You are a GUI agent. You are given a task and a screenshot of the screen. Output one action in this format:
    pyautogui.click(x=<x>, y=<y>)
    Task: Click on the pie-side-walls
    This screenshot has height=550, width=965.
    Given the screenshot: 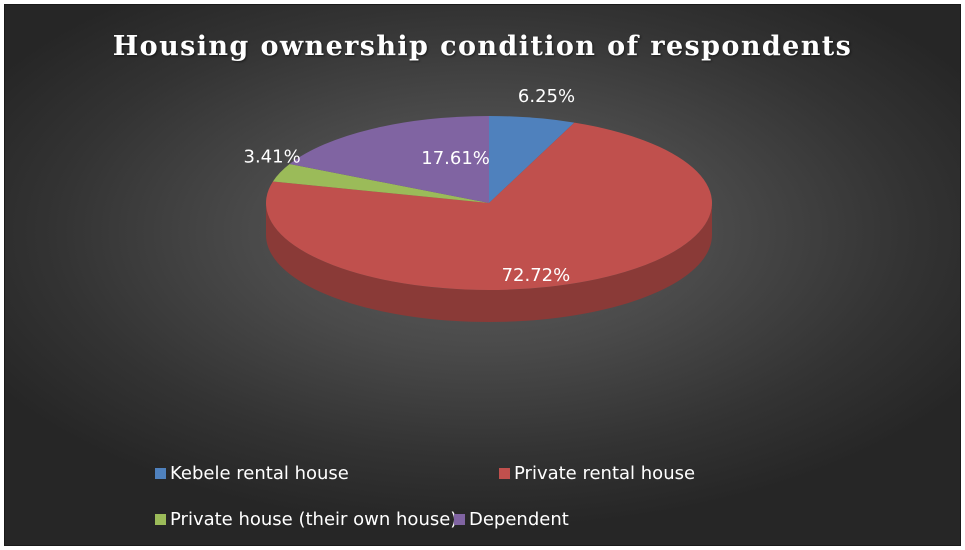 What is the action you would take?
    pyautogui.click(x=489, y=262)
    